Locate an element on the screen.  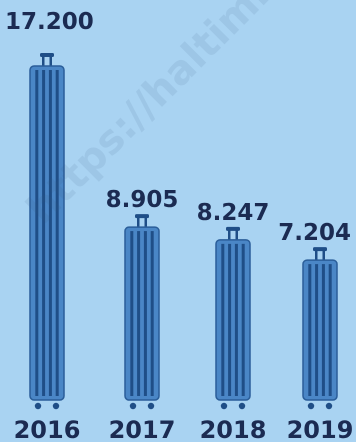
category-label-2018: 2018 is located at coordinates (233, 429).